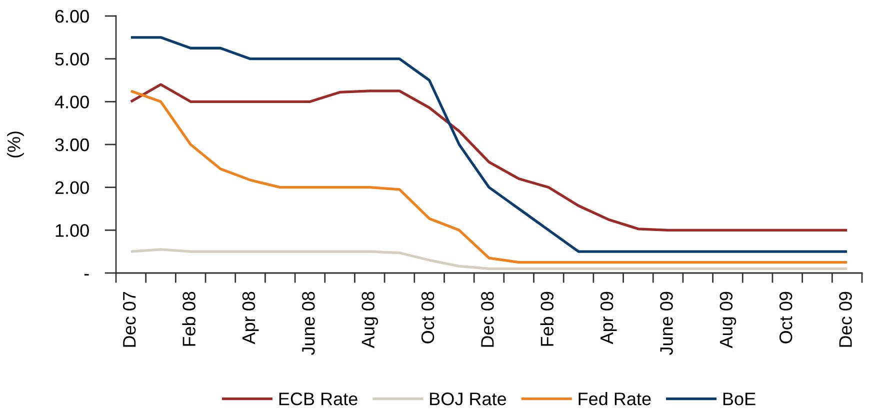 The height and width of the screenshot is (411, 871). I want to click on y-tick-label: 4.00, so click(71, 102).